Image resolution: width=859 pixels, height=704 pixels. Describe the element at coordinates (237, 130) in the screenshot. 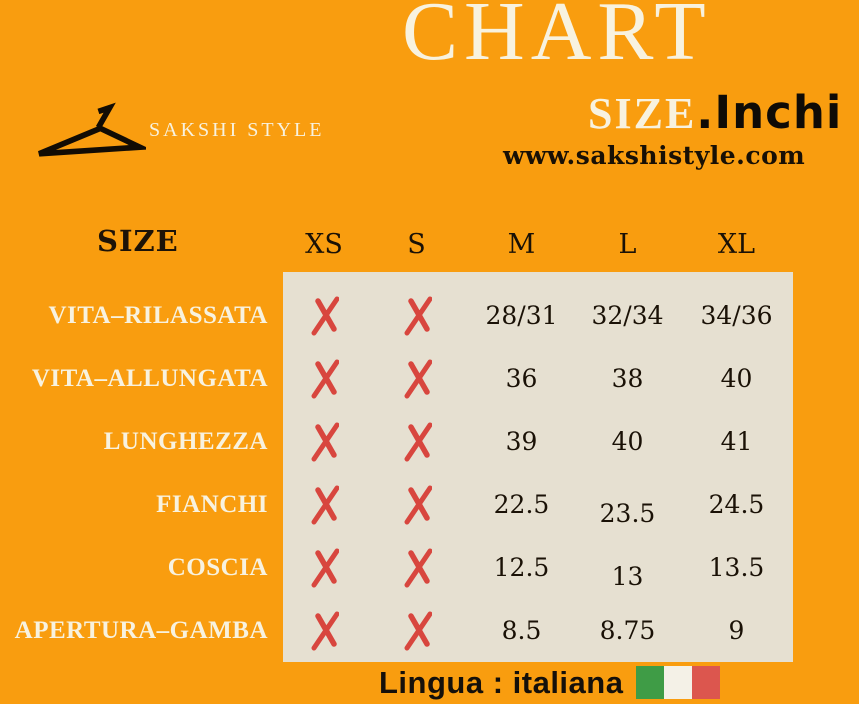

I see `brand-name: SAKSHI STYLE` at that location.